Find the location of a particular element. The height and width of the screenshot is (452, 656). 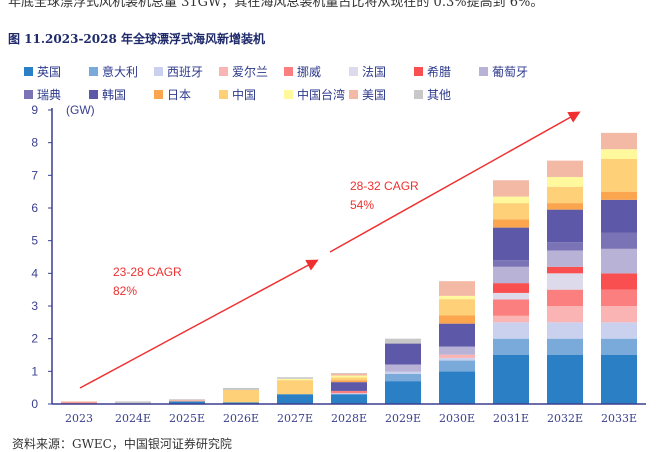

legend-item: 瑞典 is located at coordinates (42, 94).